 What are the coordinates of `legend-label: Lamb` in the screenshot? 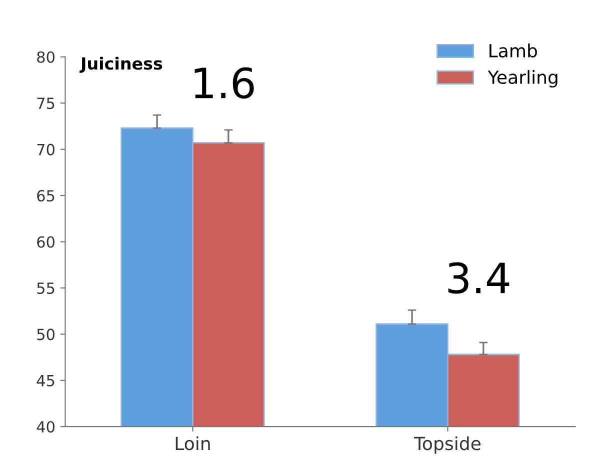 It's located at (513, 51).